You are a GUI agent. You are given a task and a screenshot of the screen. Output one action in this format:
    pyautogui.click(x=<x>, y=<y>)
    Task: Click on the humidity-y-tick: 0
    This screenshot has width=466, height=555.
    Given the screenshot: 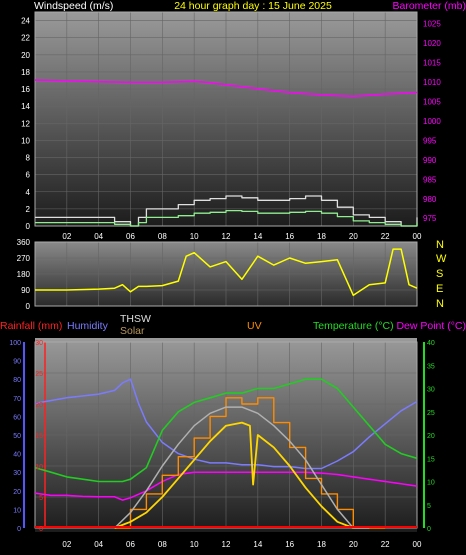 What is the action you would take?
    pyautogui.click(x=19, y=529)
    